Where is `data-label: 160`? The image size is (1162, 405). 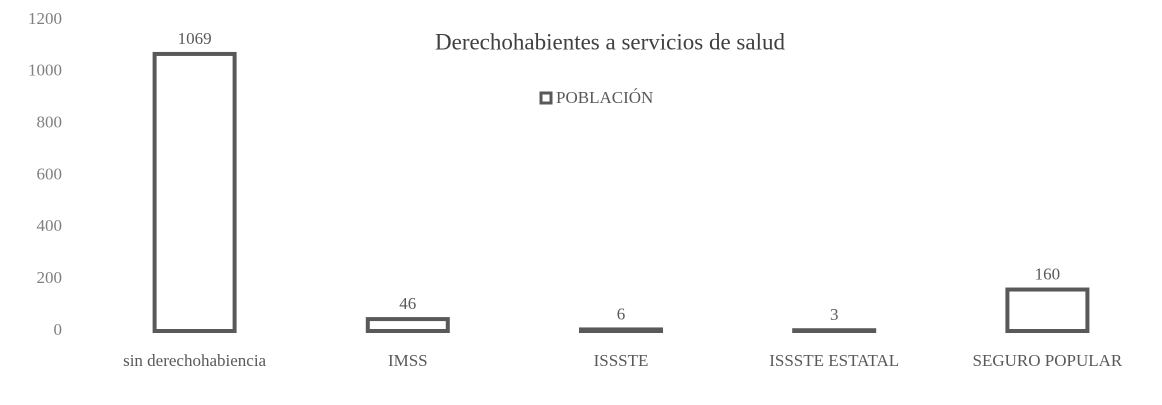
data-label: 160 is located at coordinates (1048, 273).